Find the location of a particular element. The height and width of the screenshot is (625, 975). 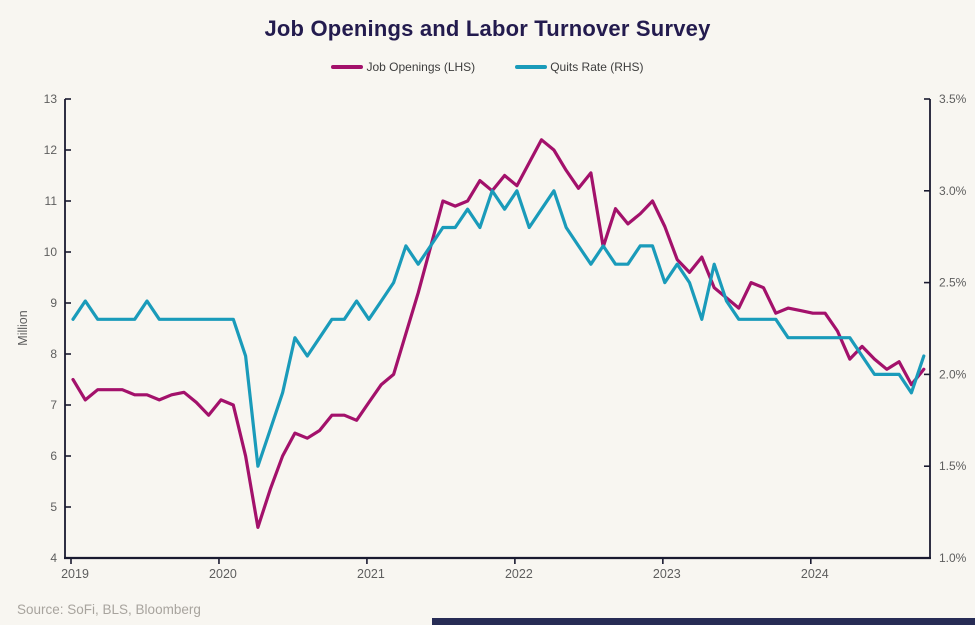

job-openings-line-swatch-icon is located at coordinates (347, 67).